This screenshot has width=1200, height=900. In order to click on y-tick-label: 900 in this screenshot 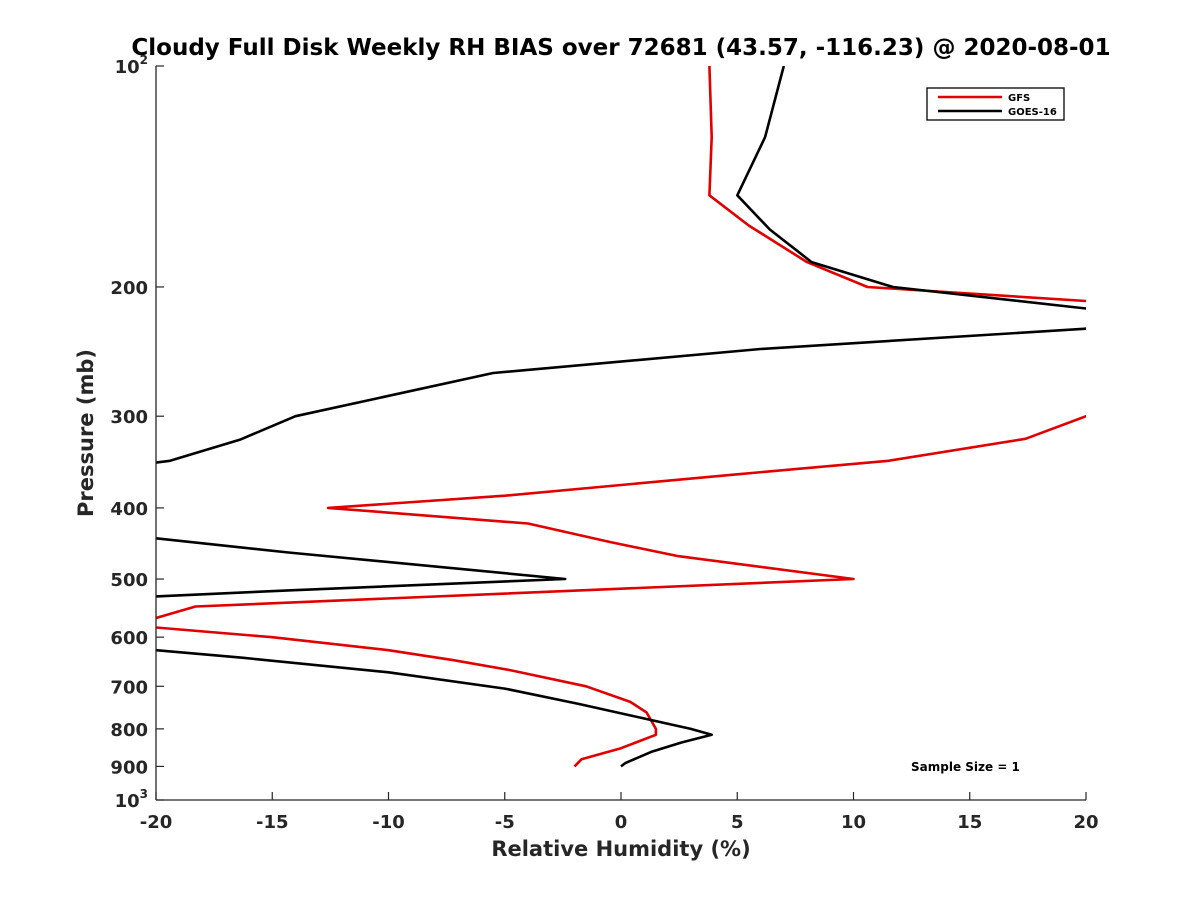, I will do `click(129, 767)`.